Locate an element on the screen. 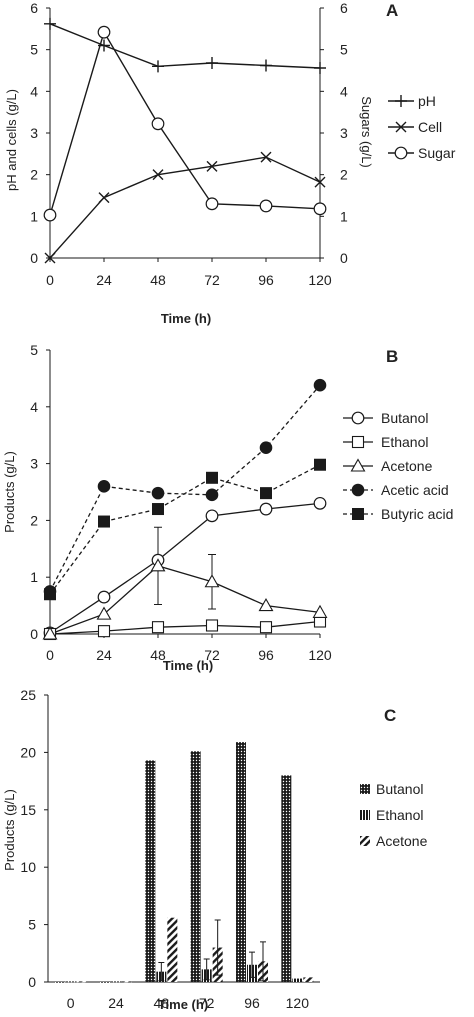 The image size is (474, 1017). y2-tick-label: 4 is located at coordinates (344, 91).